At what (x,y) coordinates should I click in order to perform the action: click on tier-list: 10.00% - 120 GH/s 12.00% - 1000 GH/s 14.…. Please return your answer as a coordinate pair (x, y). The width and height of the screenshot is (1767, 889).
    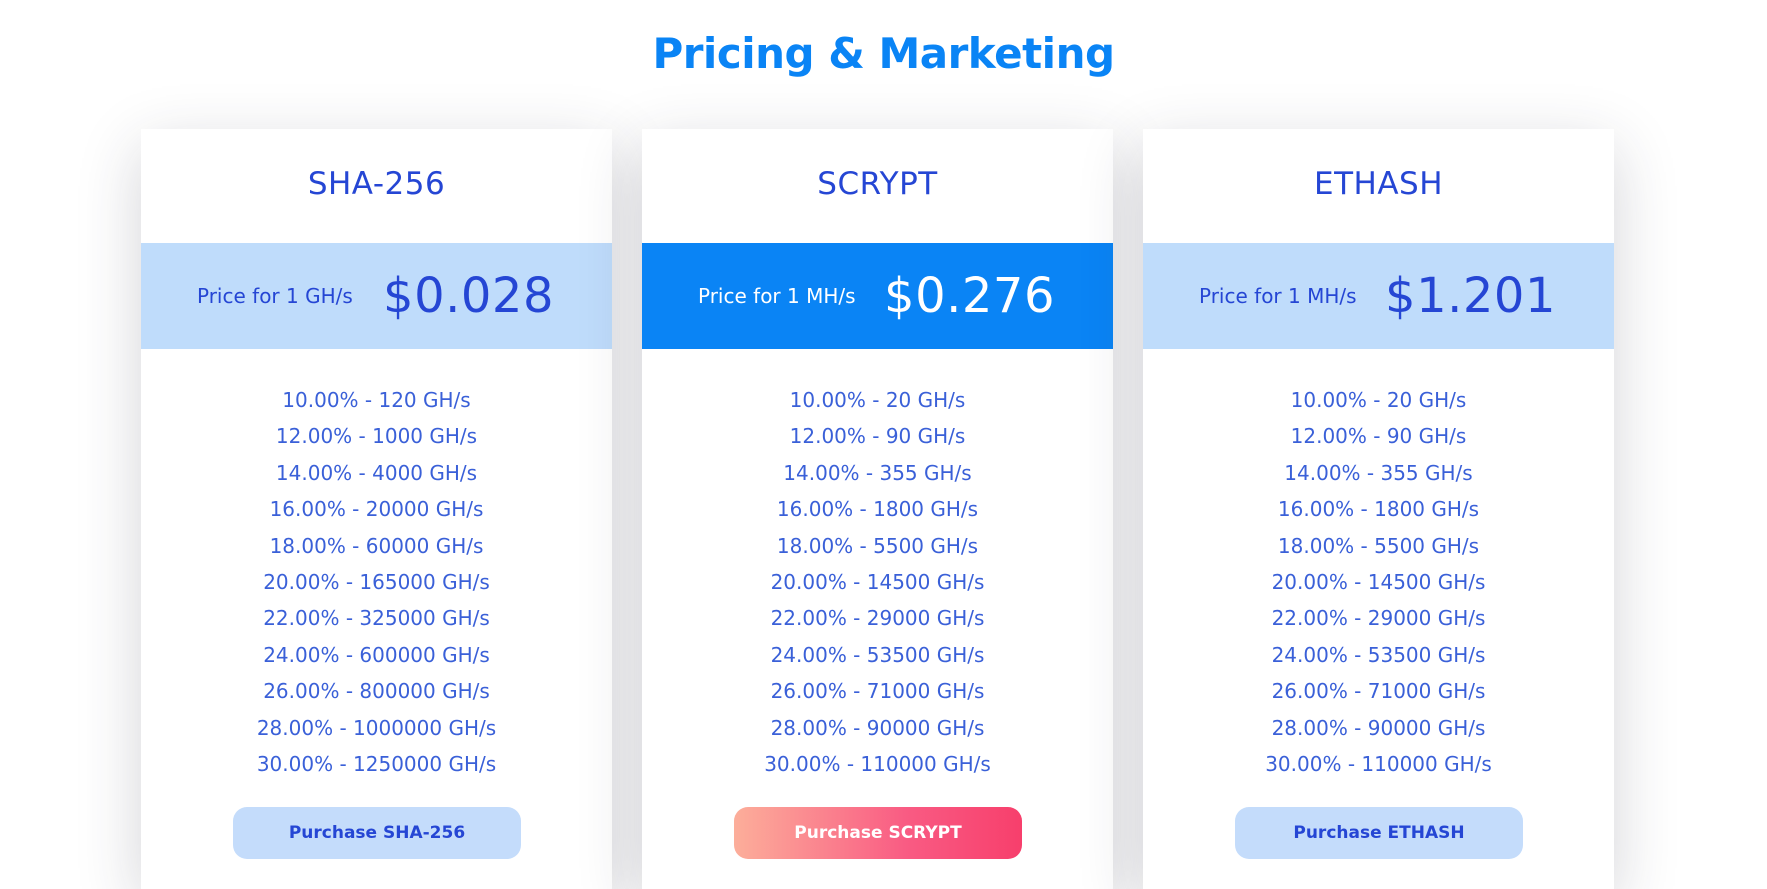
    Looking at the image, I should click on (376, 582).